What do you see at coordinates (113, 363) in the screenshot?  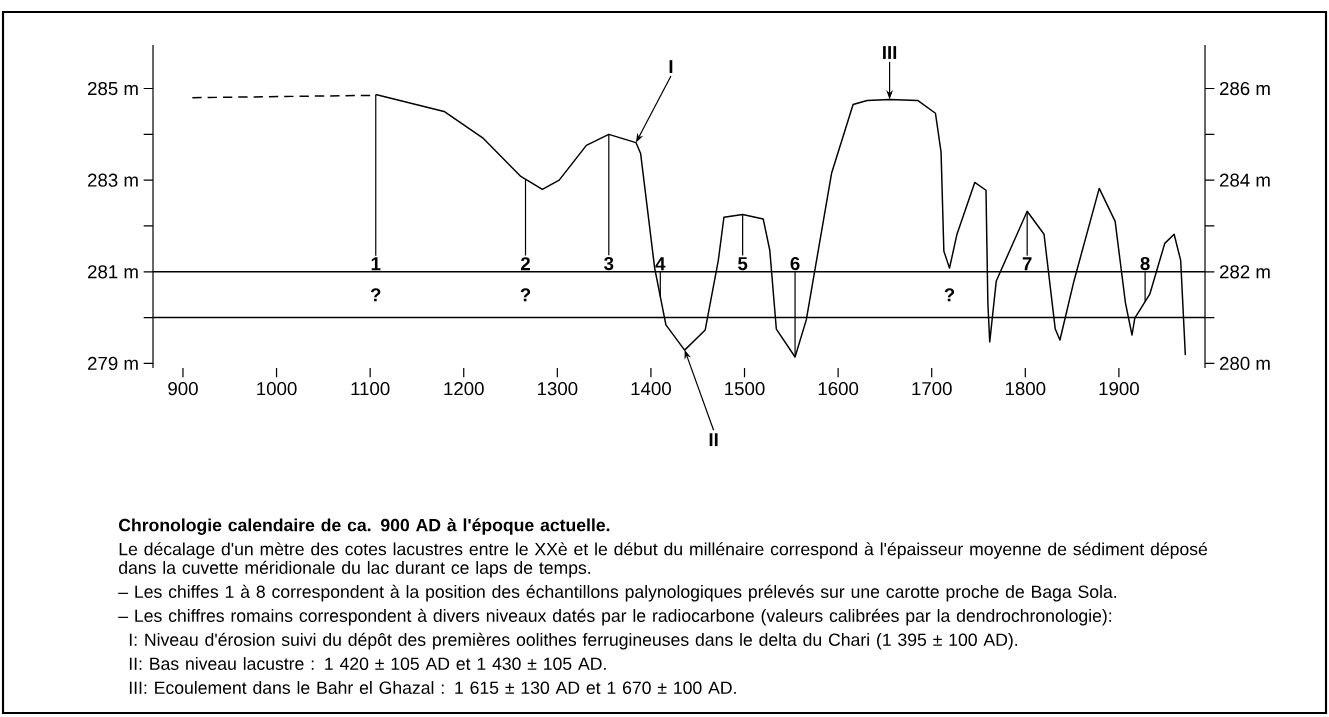 I see `y-tick-label: 279 m` at bounding box center [113, 363].